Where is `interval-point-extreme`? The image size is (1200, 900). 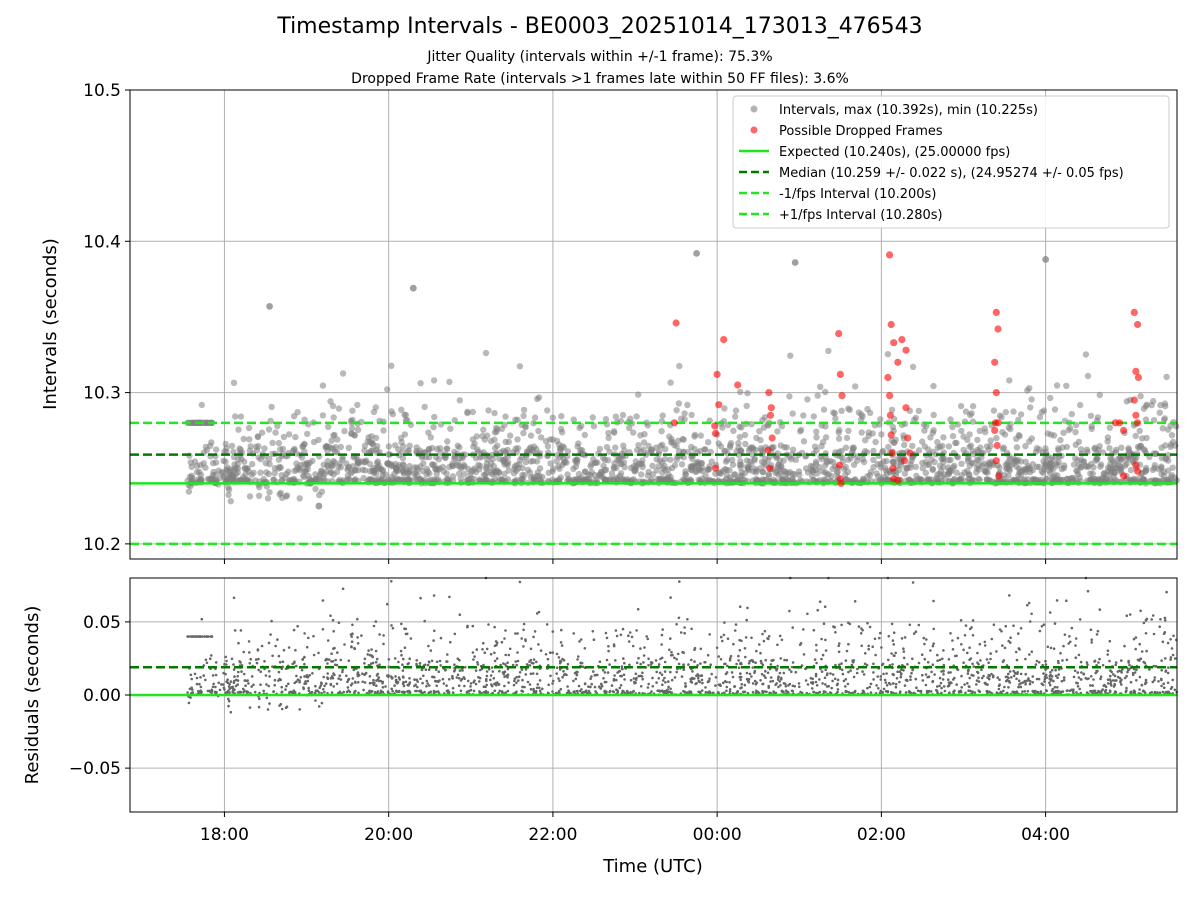 interval-point-extreme is located at coordinates (795, 262).